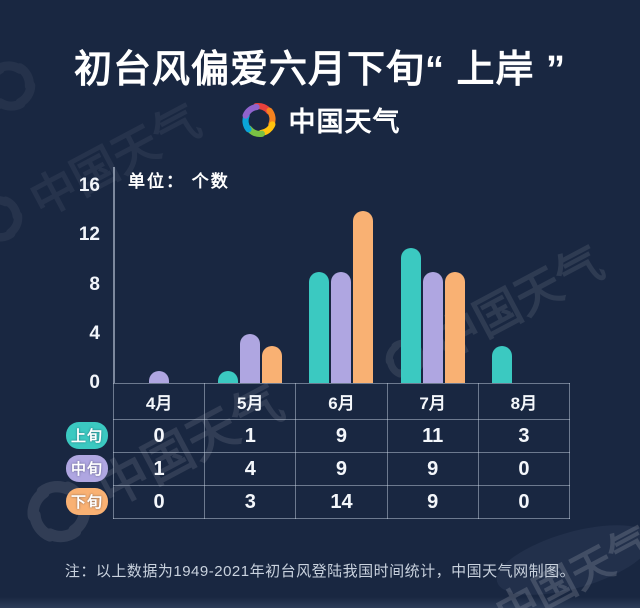 The width and height of the screenshot is (640, 608). Describe the element at coordinates (432, 436) in the screenshot. I see `cell-上旬-7月: 11` at that location.